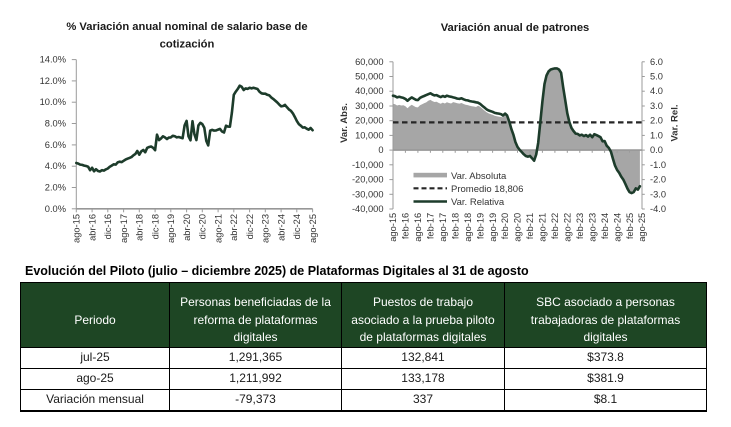  I want to click on svg-text: 10.0%, so click(53, 102).